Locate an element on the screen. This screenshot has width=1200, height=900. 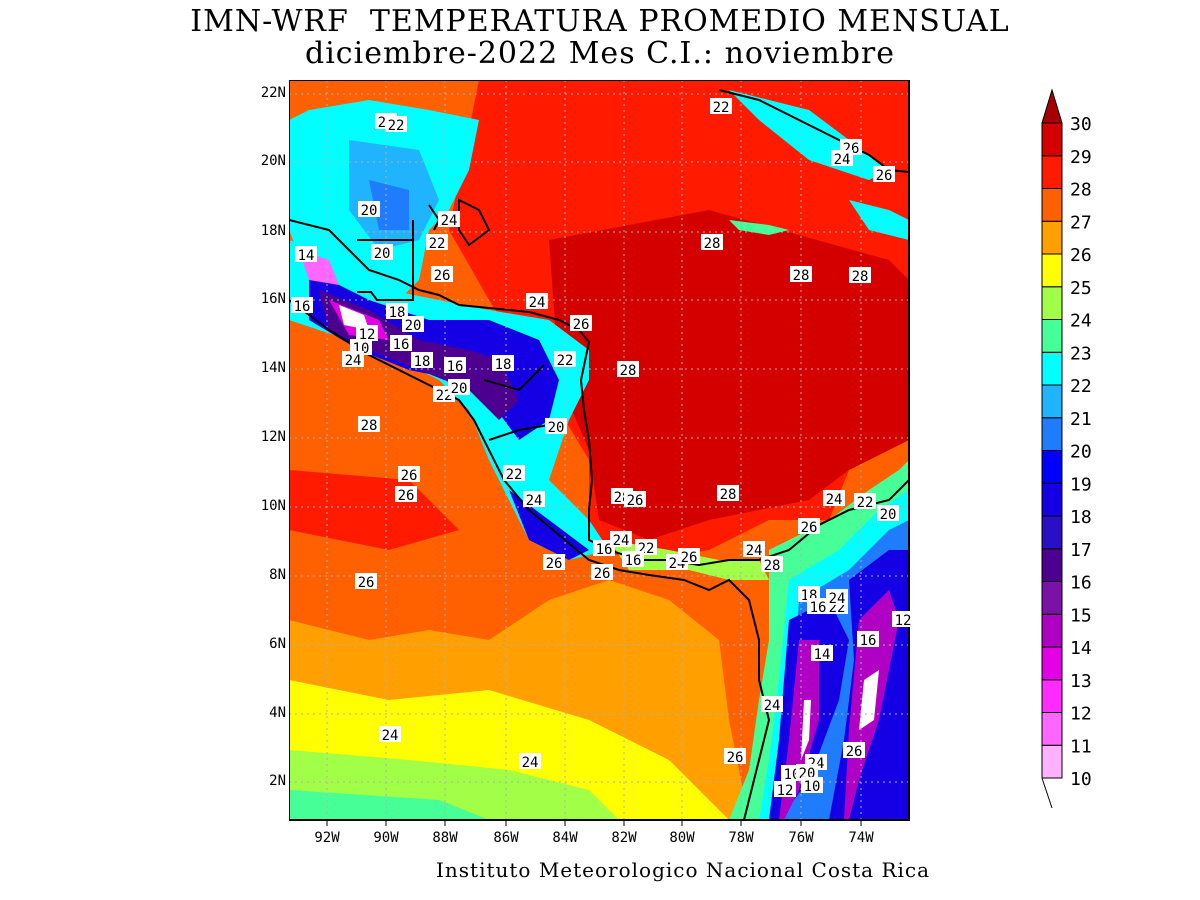
colorbar-level-label: 11 is located at coordinates (1081, 746).